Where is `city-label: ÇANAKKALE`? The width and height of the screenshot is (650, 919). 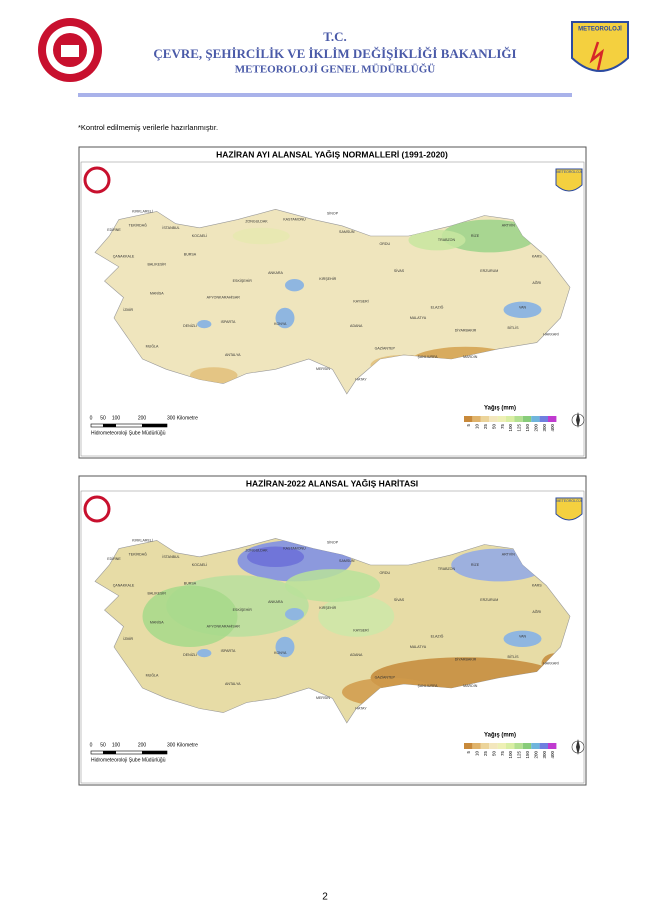
city-label: ÇANAKKALE is located at coordinates (124, 256).